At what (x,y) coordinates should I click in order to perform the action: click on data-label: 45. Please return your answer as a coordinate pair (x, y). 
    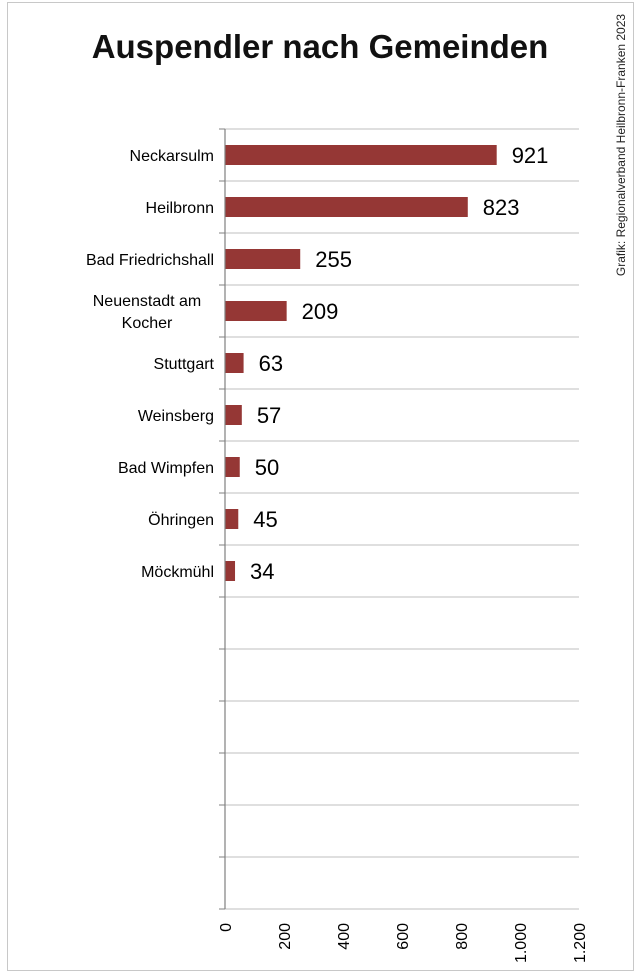
    Looking at the image, I should click on (265, 519).